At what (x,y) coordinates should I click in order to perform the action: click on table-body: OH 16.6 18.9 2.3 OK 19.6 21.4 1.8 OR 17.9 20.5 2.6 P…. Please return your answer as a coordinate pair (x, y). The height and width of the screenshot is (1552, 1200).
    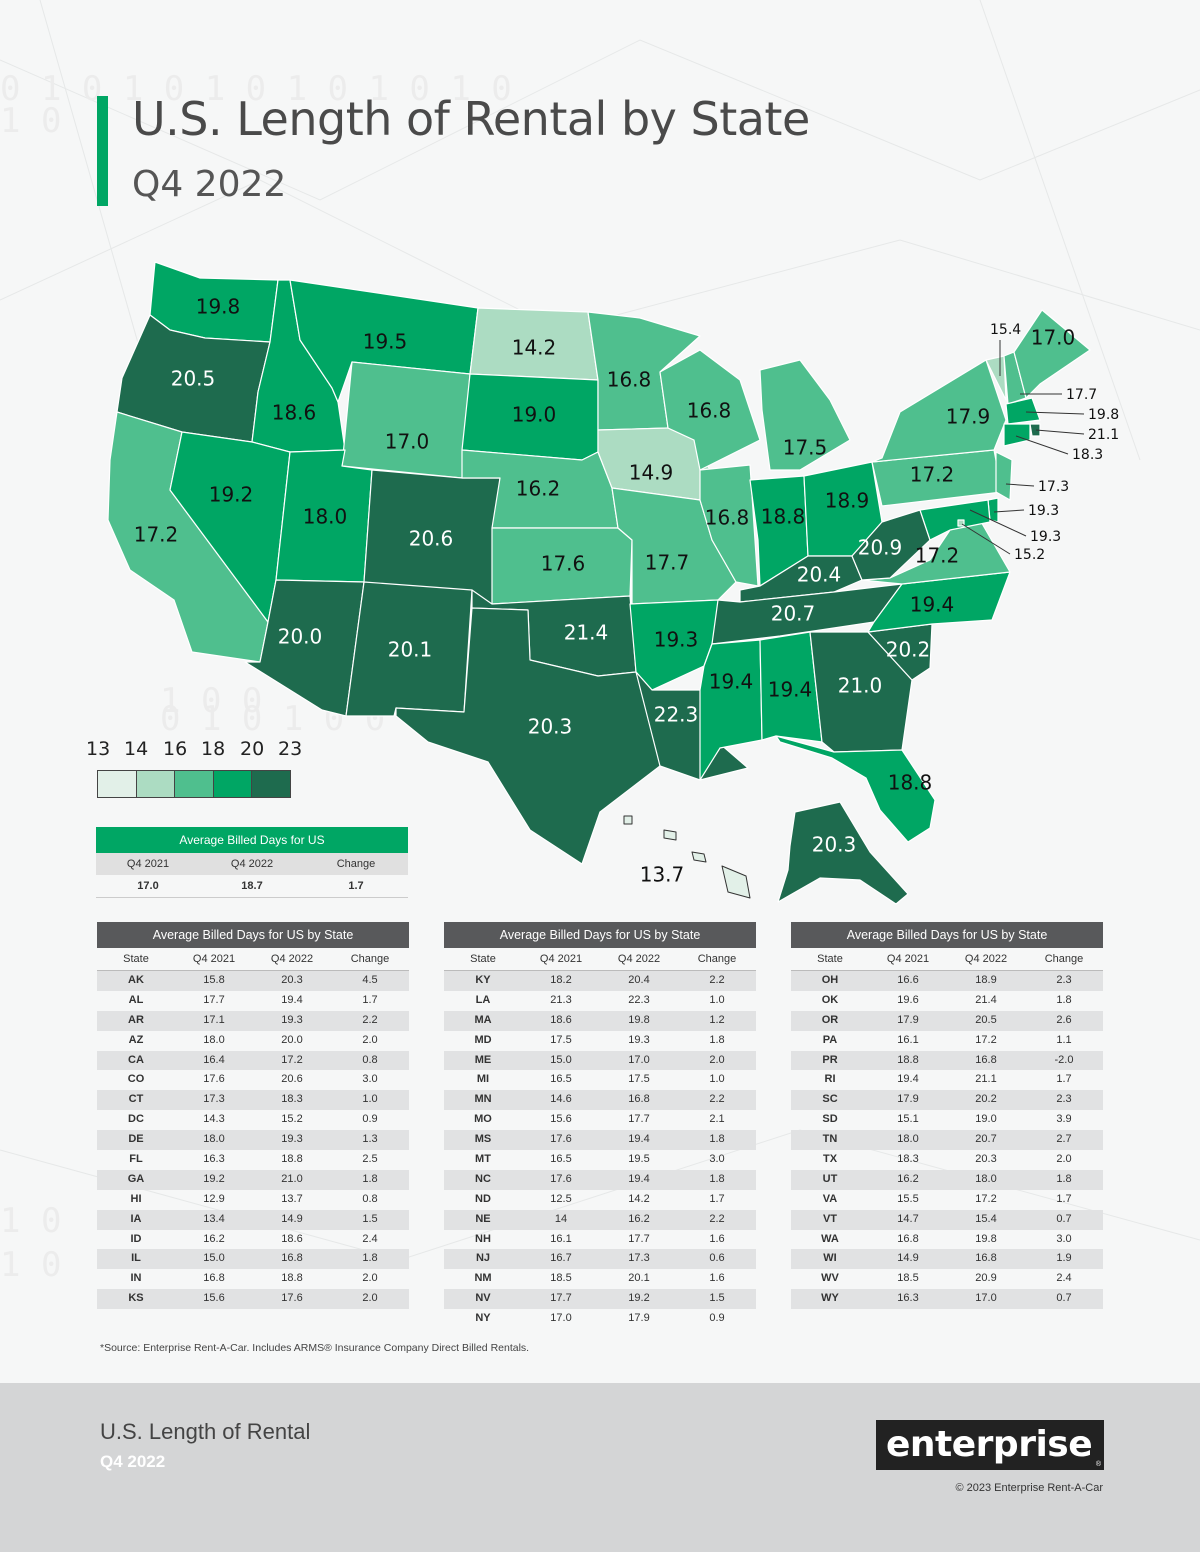
    Looking at the image, I should click on (947, 1140).